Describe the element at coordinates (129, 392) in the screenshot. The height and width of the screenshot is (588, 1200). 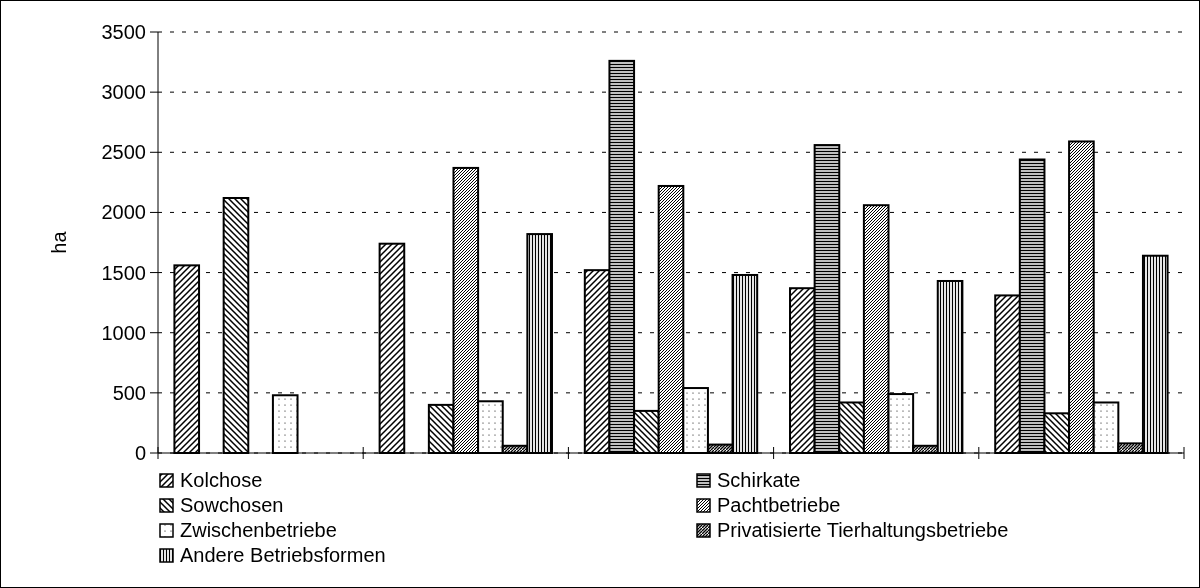
I see `y-tick-label: 500` at that location.